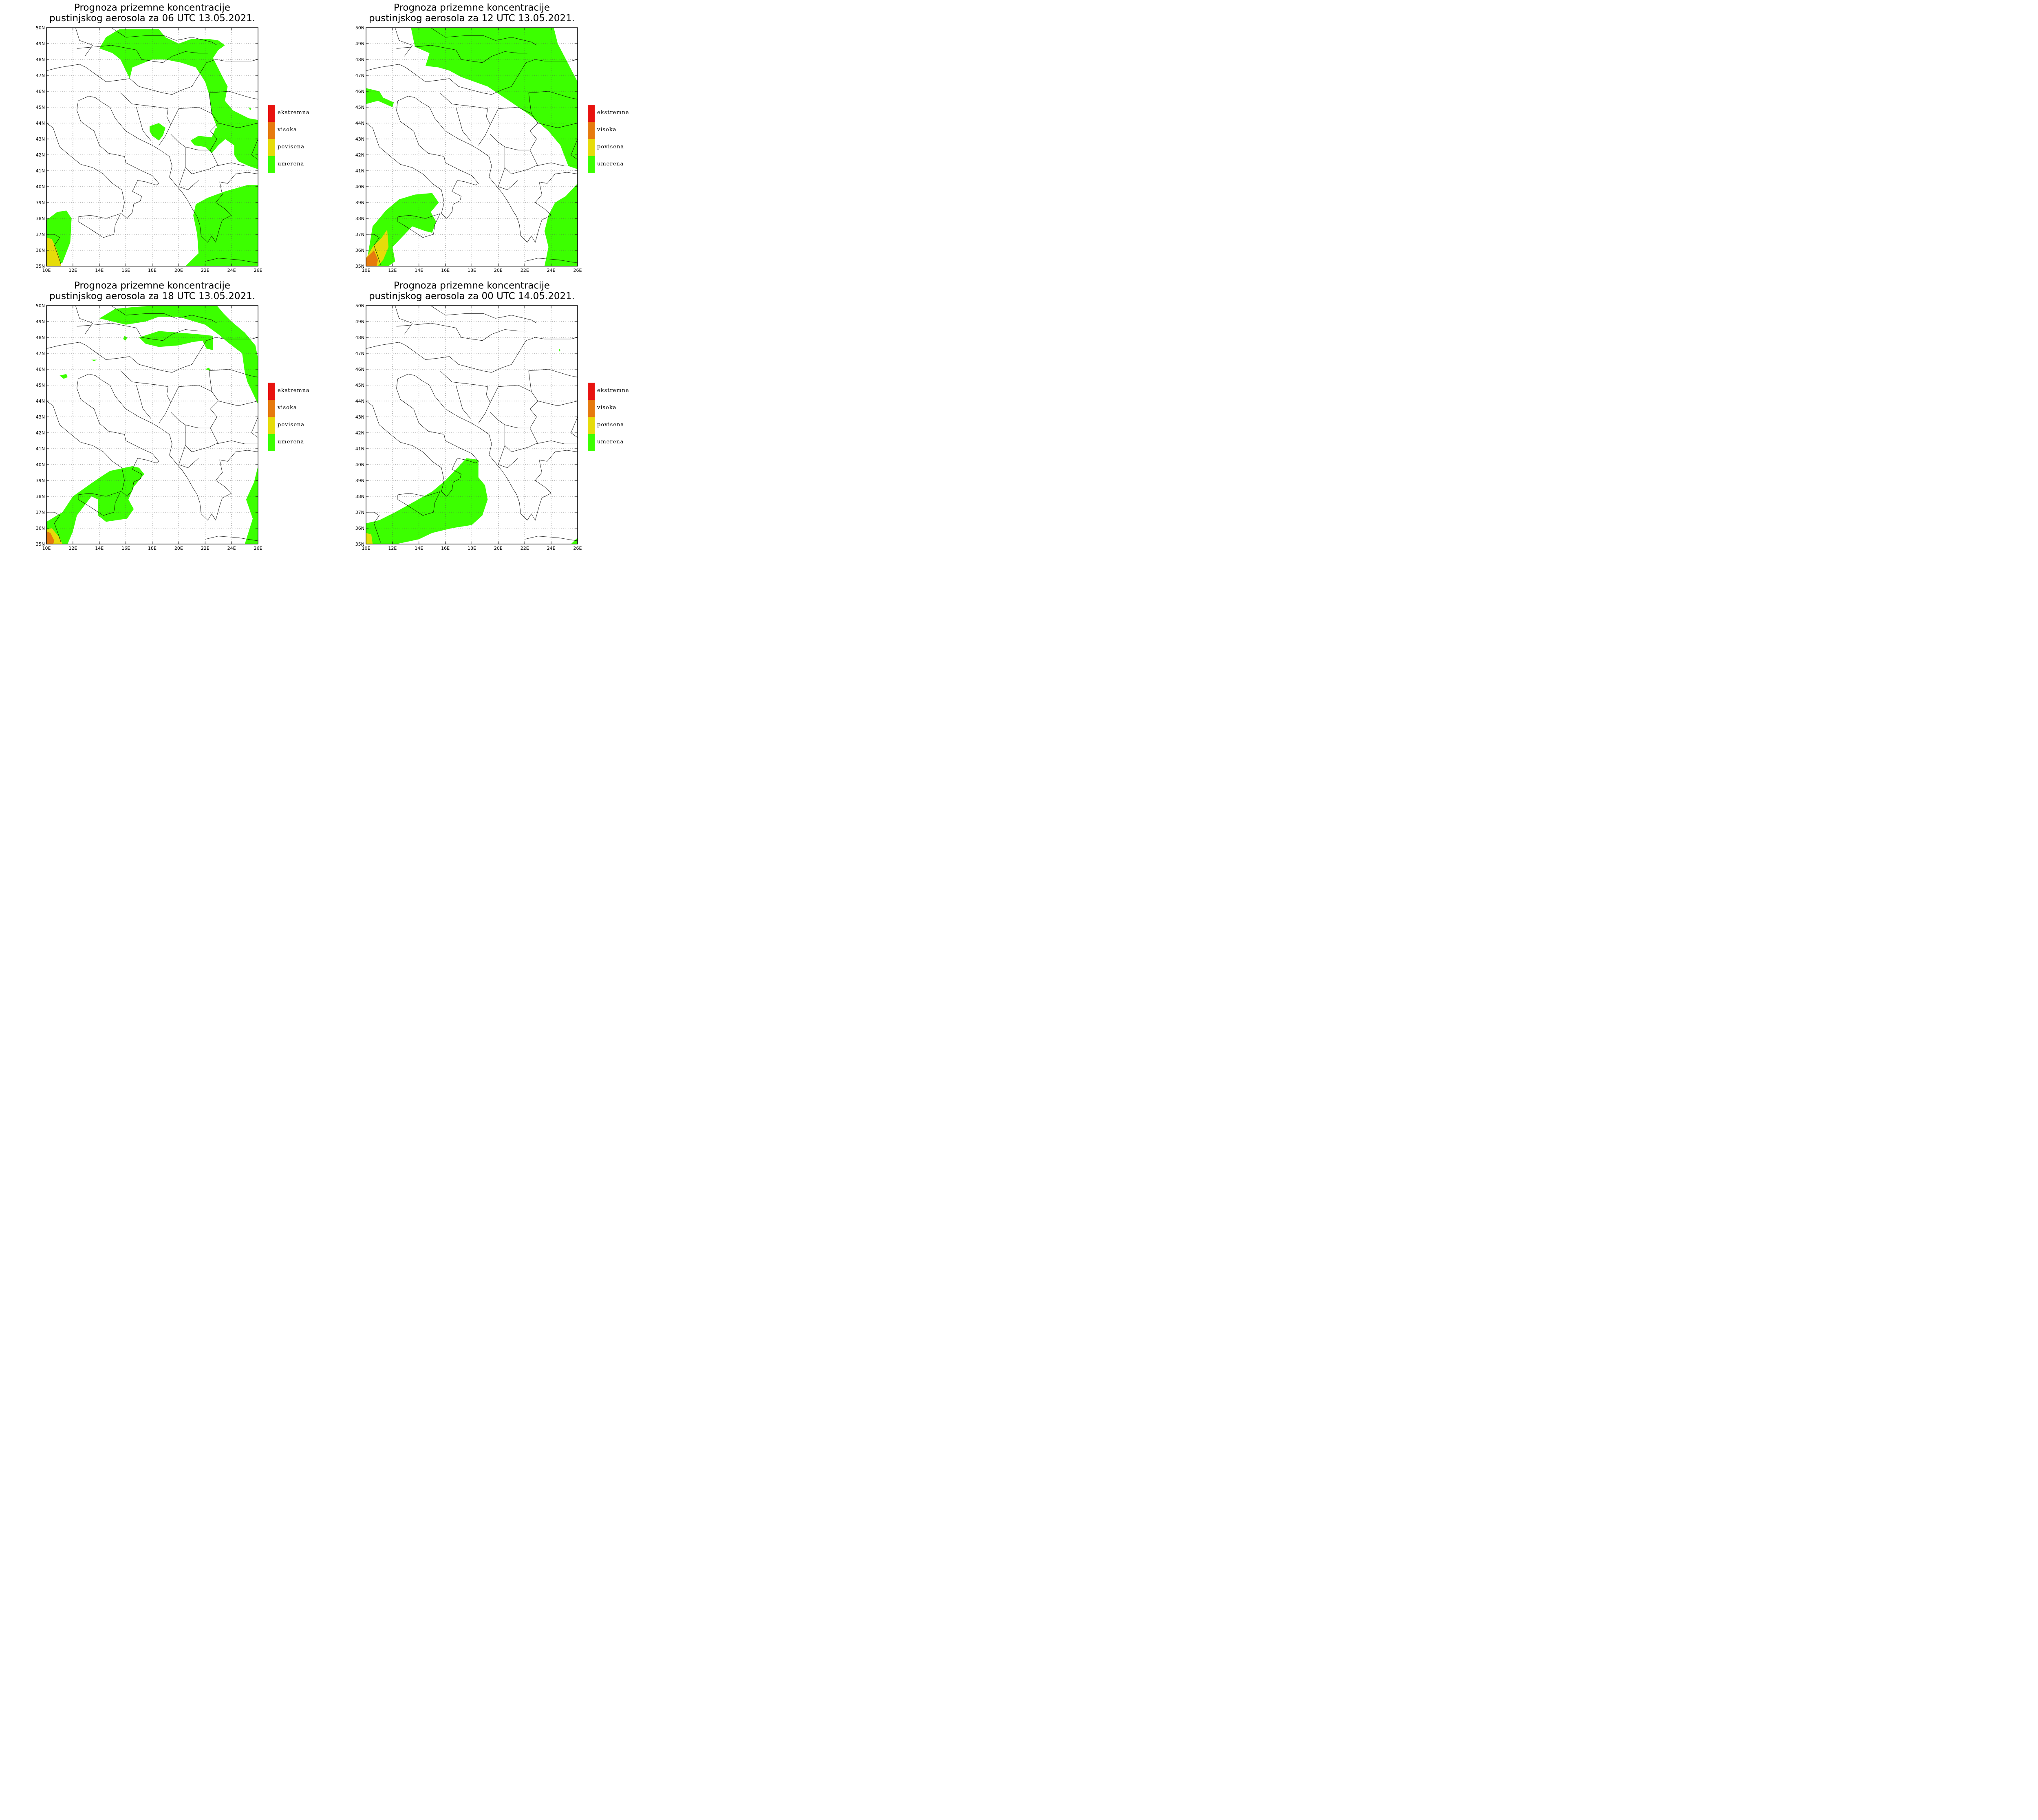 This screenshot has width=2038, height=1820. I want to click on lon-tick-label: 16E, so click(125, 548).